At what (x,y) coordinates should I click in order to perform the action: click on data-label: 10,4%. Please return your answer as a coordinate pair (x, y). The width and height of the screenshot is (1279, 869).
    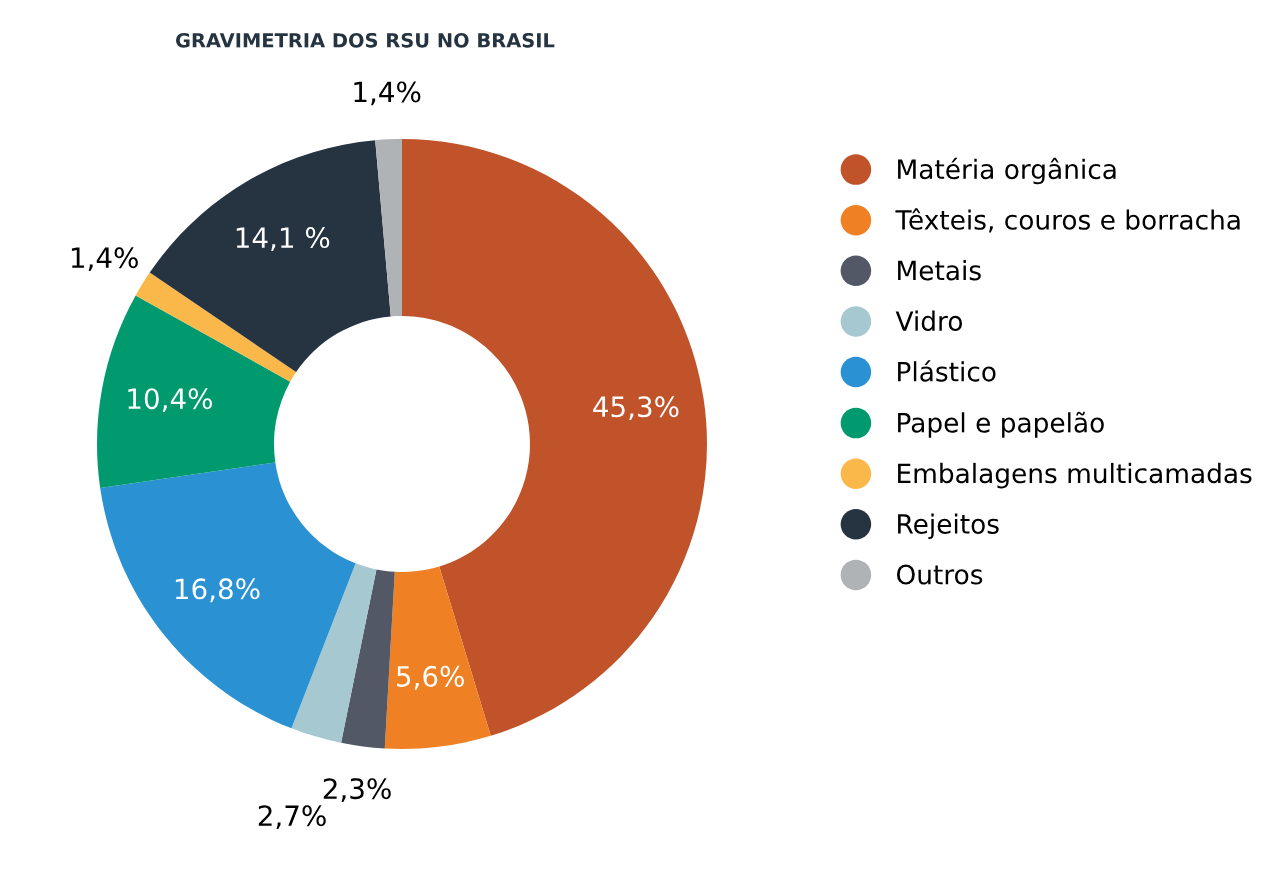
    Looking at the image, I should click on (170, 400).